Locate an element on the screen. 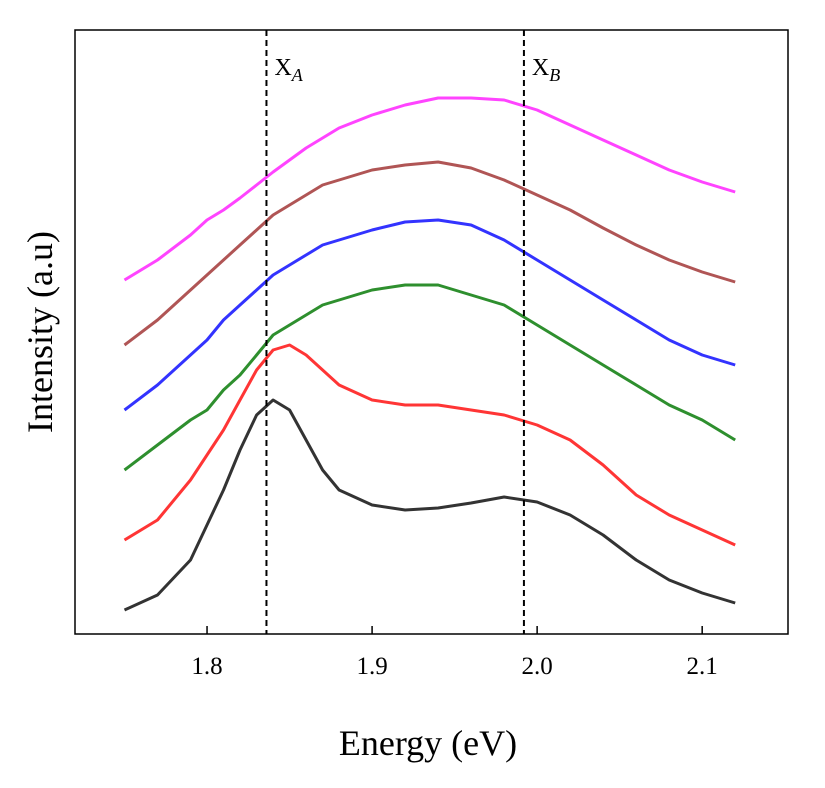 The height and width of the screenshot is (788, 825). x-tick-label: 2.1 is located at coordinates (702, 666).